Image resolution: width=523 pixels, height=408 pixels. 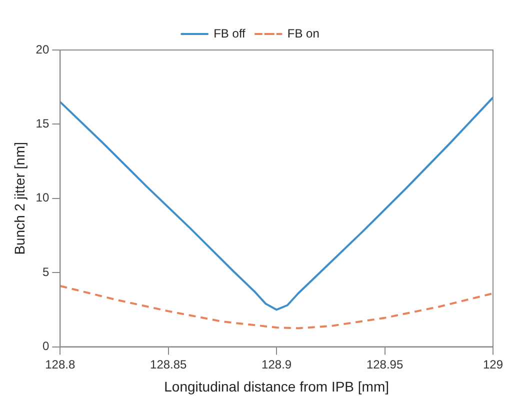 I want to click on x-tick-label: 128.95, so click(x=385, y=364).